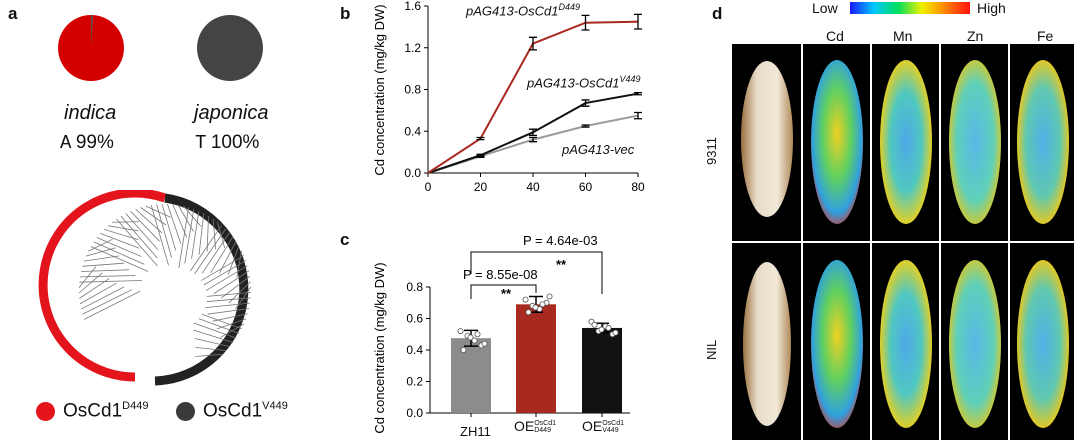 Image resolution: width=1080 pixels, height=445 pixels. Describe the element at coordinates (414, 287) in the screenshot. I see `bar-chart-ytick-label: 0.8` at that location.